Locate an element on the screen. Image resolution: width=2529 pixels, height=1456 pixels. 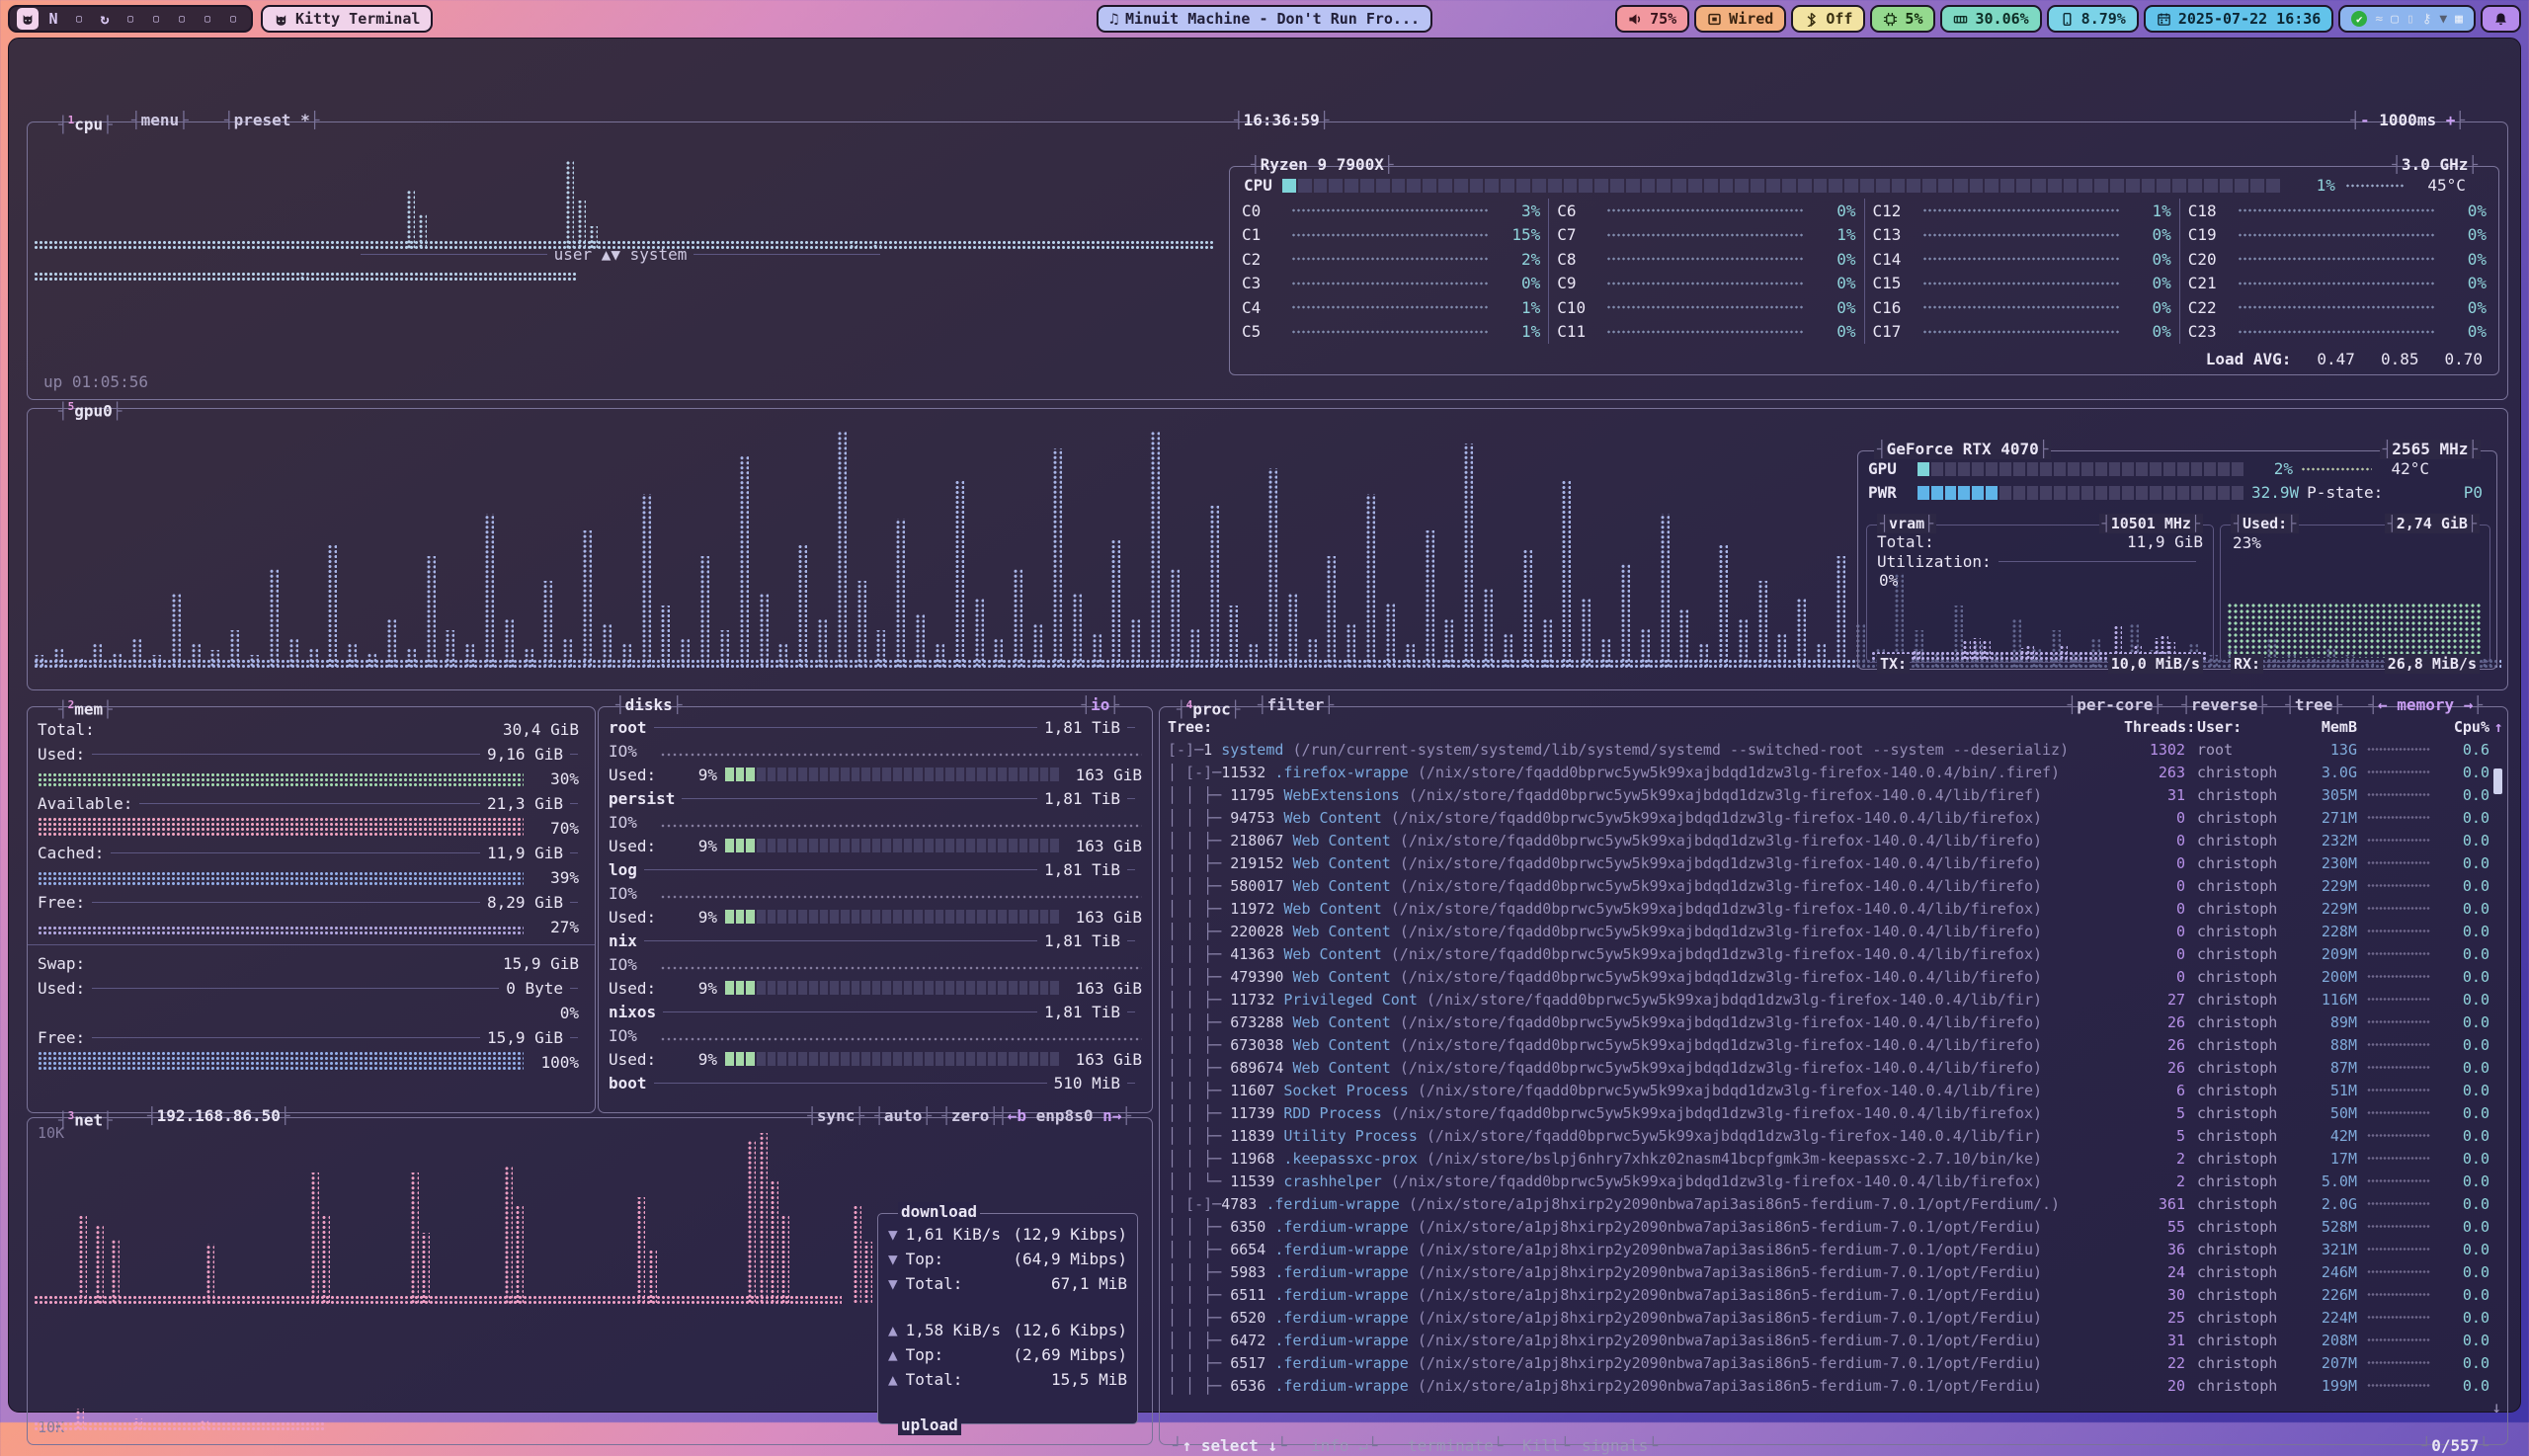
workspace-switcher: N▢↻▢▢▢▢▢ is located at coordinates (130, 19).